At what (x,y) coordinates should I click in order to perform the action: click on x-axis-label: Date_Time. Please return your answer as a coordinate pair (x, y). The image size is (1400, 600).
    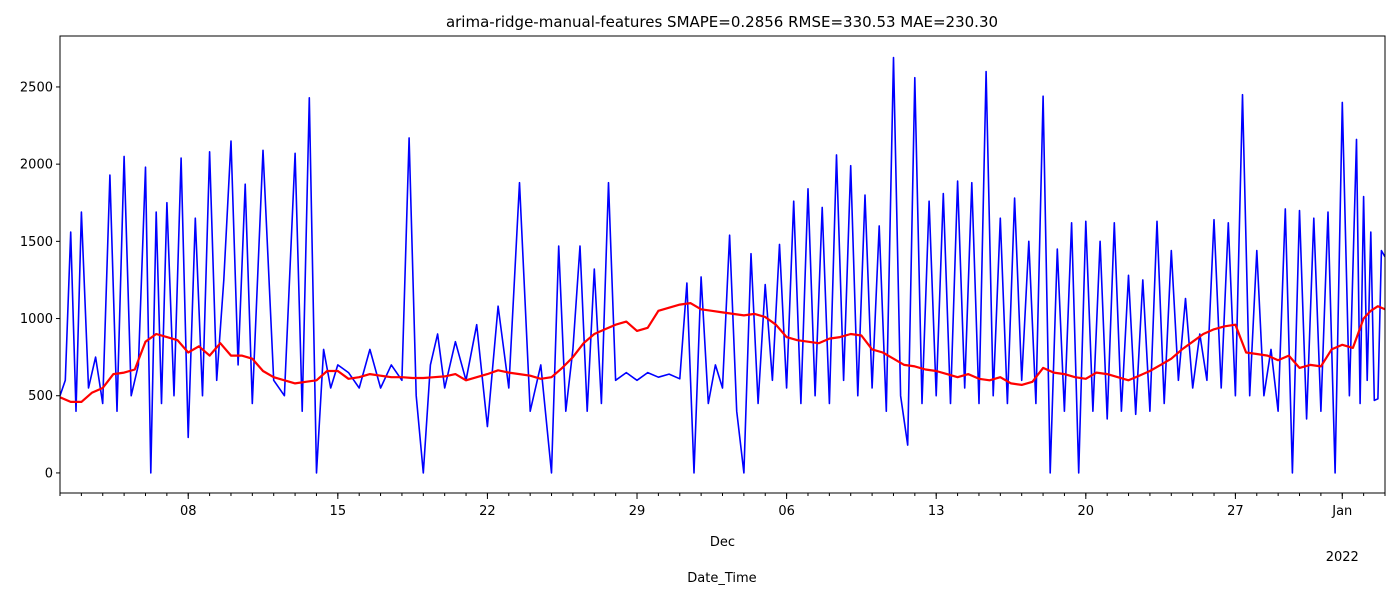
    Looking at the image, I should click on (721, 578).